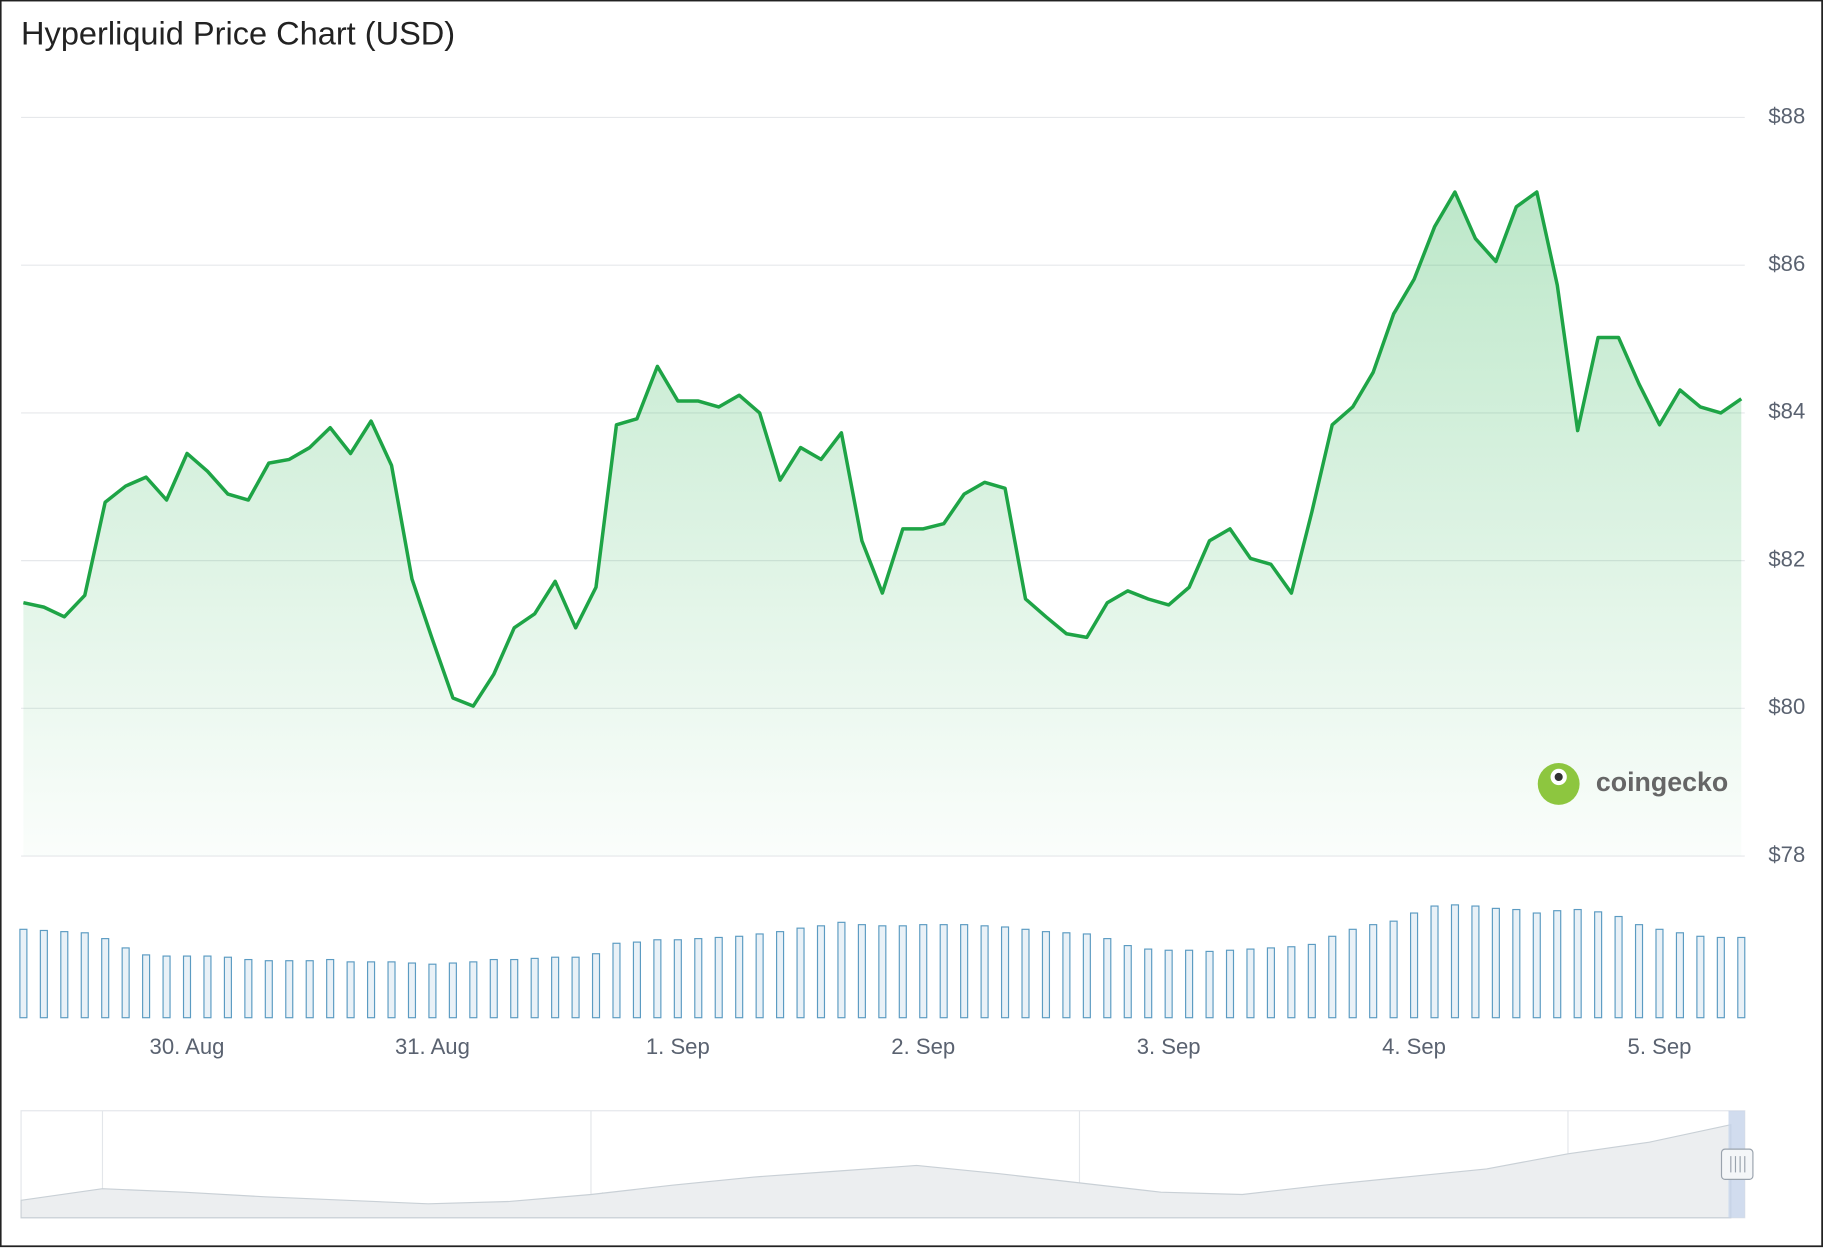  I want to click on watermark: coingecko, so click(1662, 782).